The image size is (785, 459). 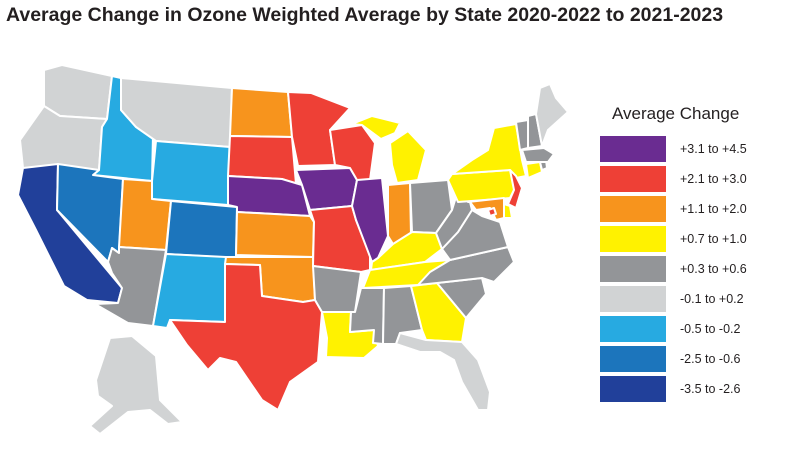 What do you see at coordinates (337, 289) in the screenshot?
I see `state-ar` at bounding box center [337, 289].